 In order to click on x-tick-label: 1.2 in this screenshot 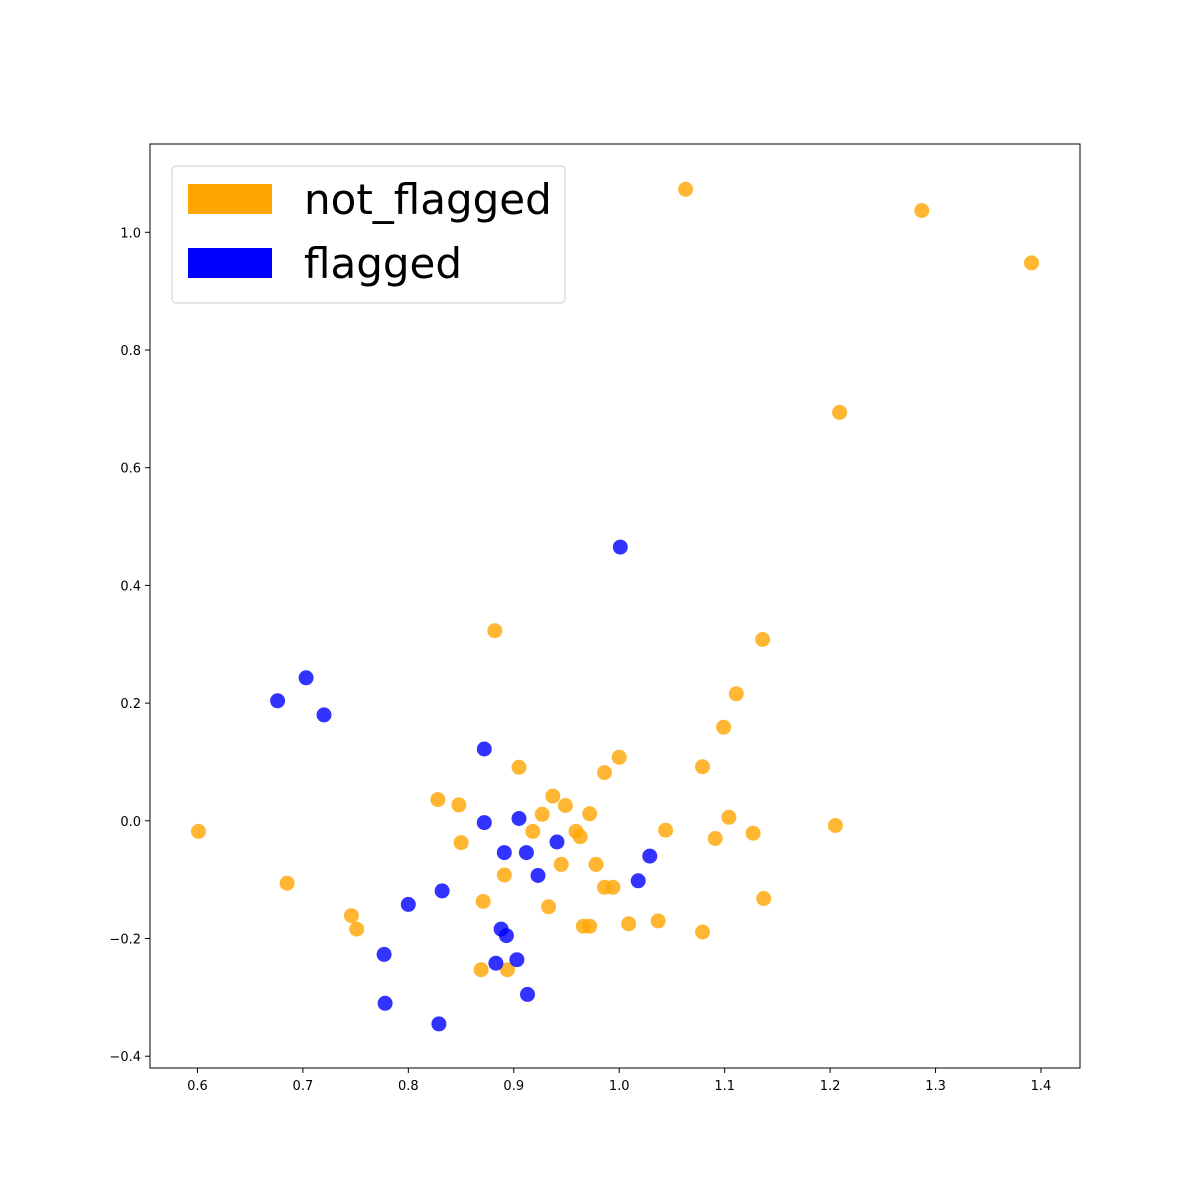, I will do `click(830, 1086)`.